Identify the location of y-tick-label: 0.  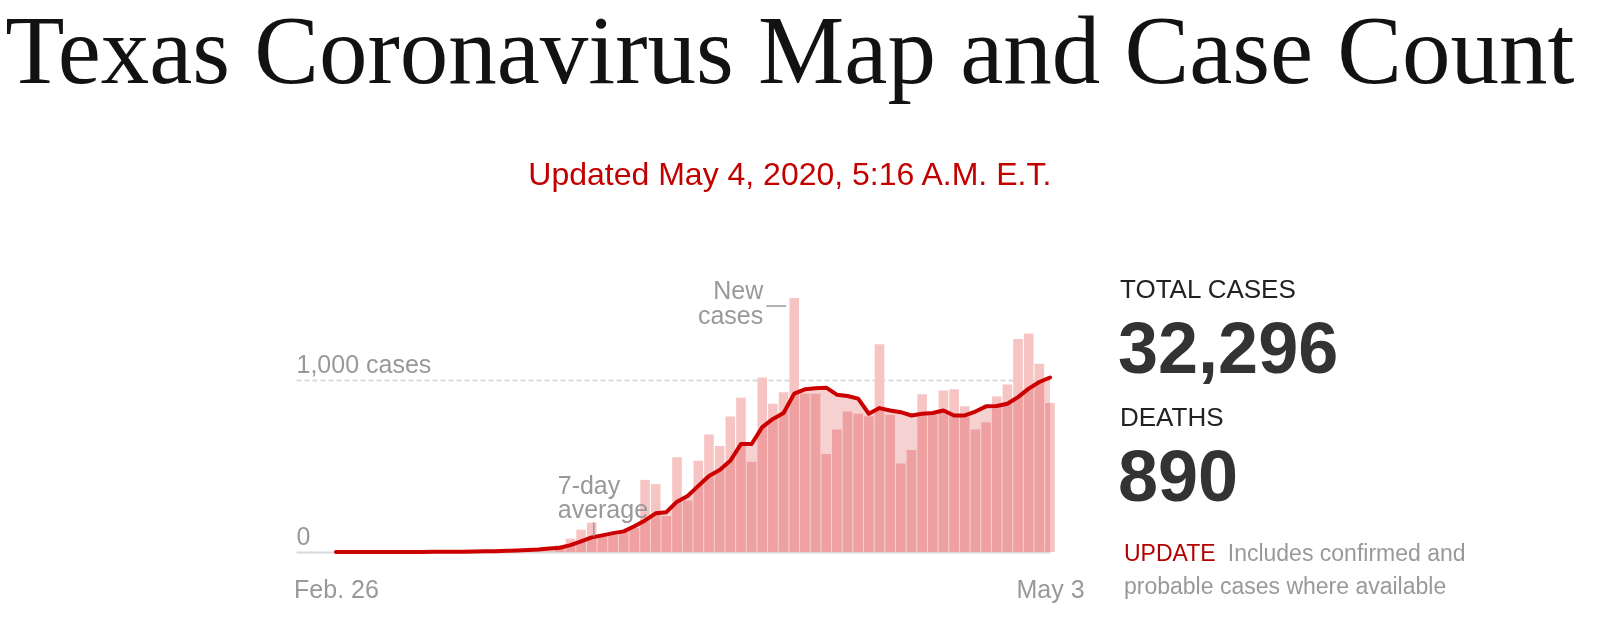
(303, 535).